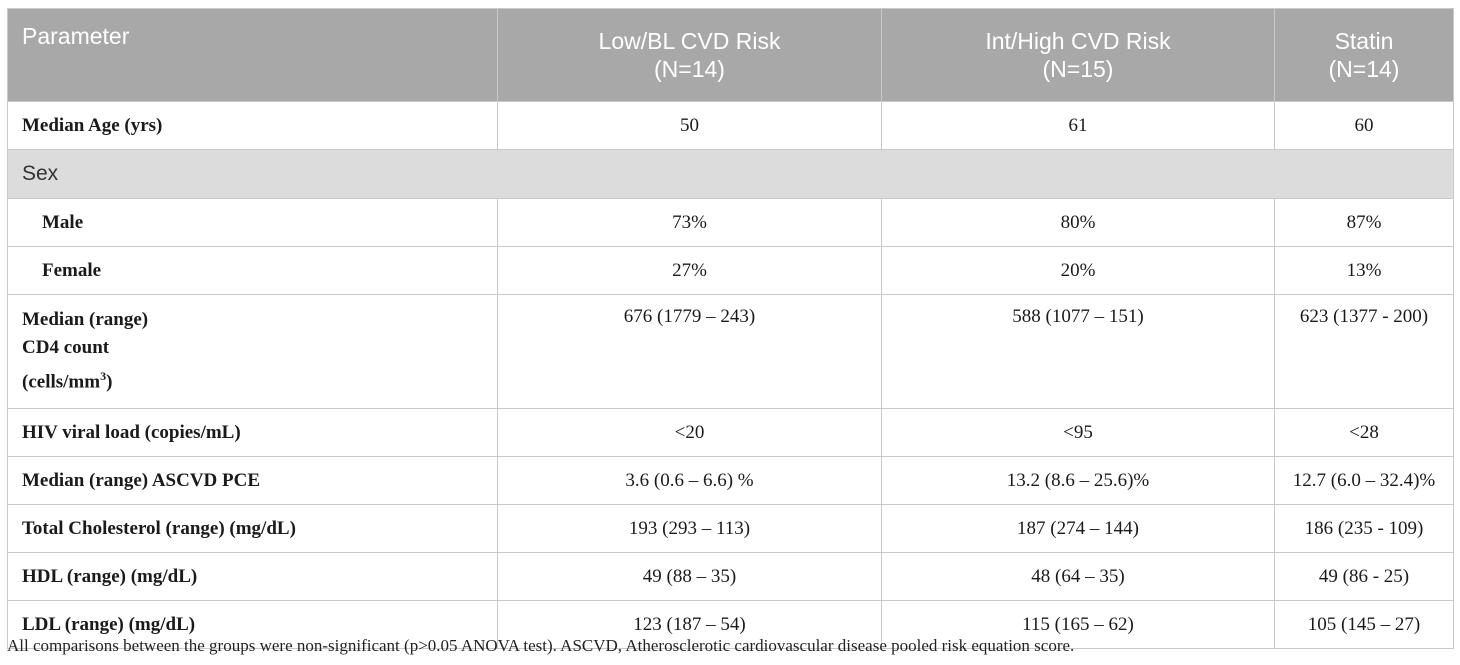 This screenshot has width=1460, height=665. What do you see at coordinates (1078, 270) in the screenshot?
I see `cell-high-risk: 20%` at bounding box center [1078, 270].